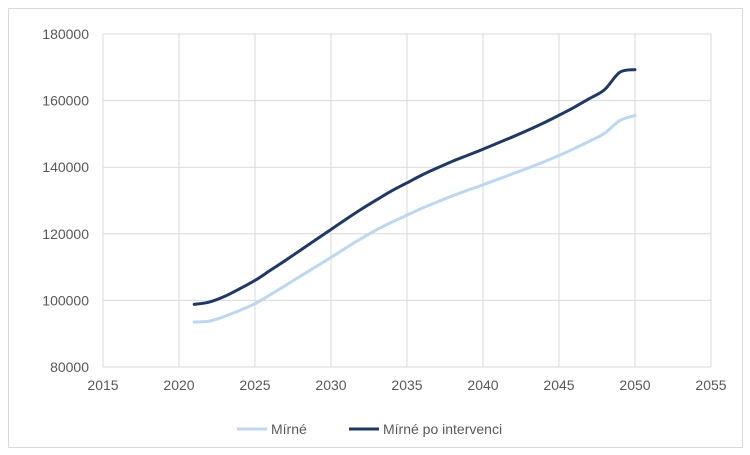 The height and width of the screenshot is (455, 750). I want to click on y-tick-label: 160000, so click(65, 101).